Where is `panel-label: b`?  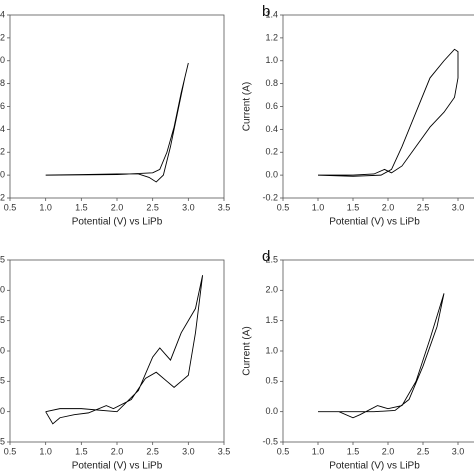
panel-label: b is located at coordinates (266, 11).